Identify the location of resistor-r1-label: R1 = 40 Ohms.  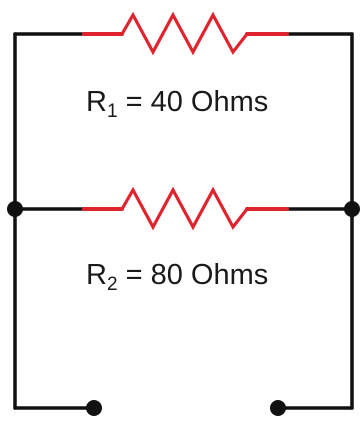
(177, 104).